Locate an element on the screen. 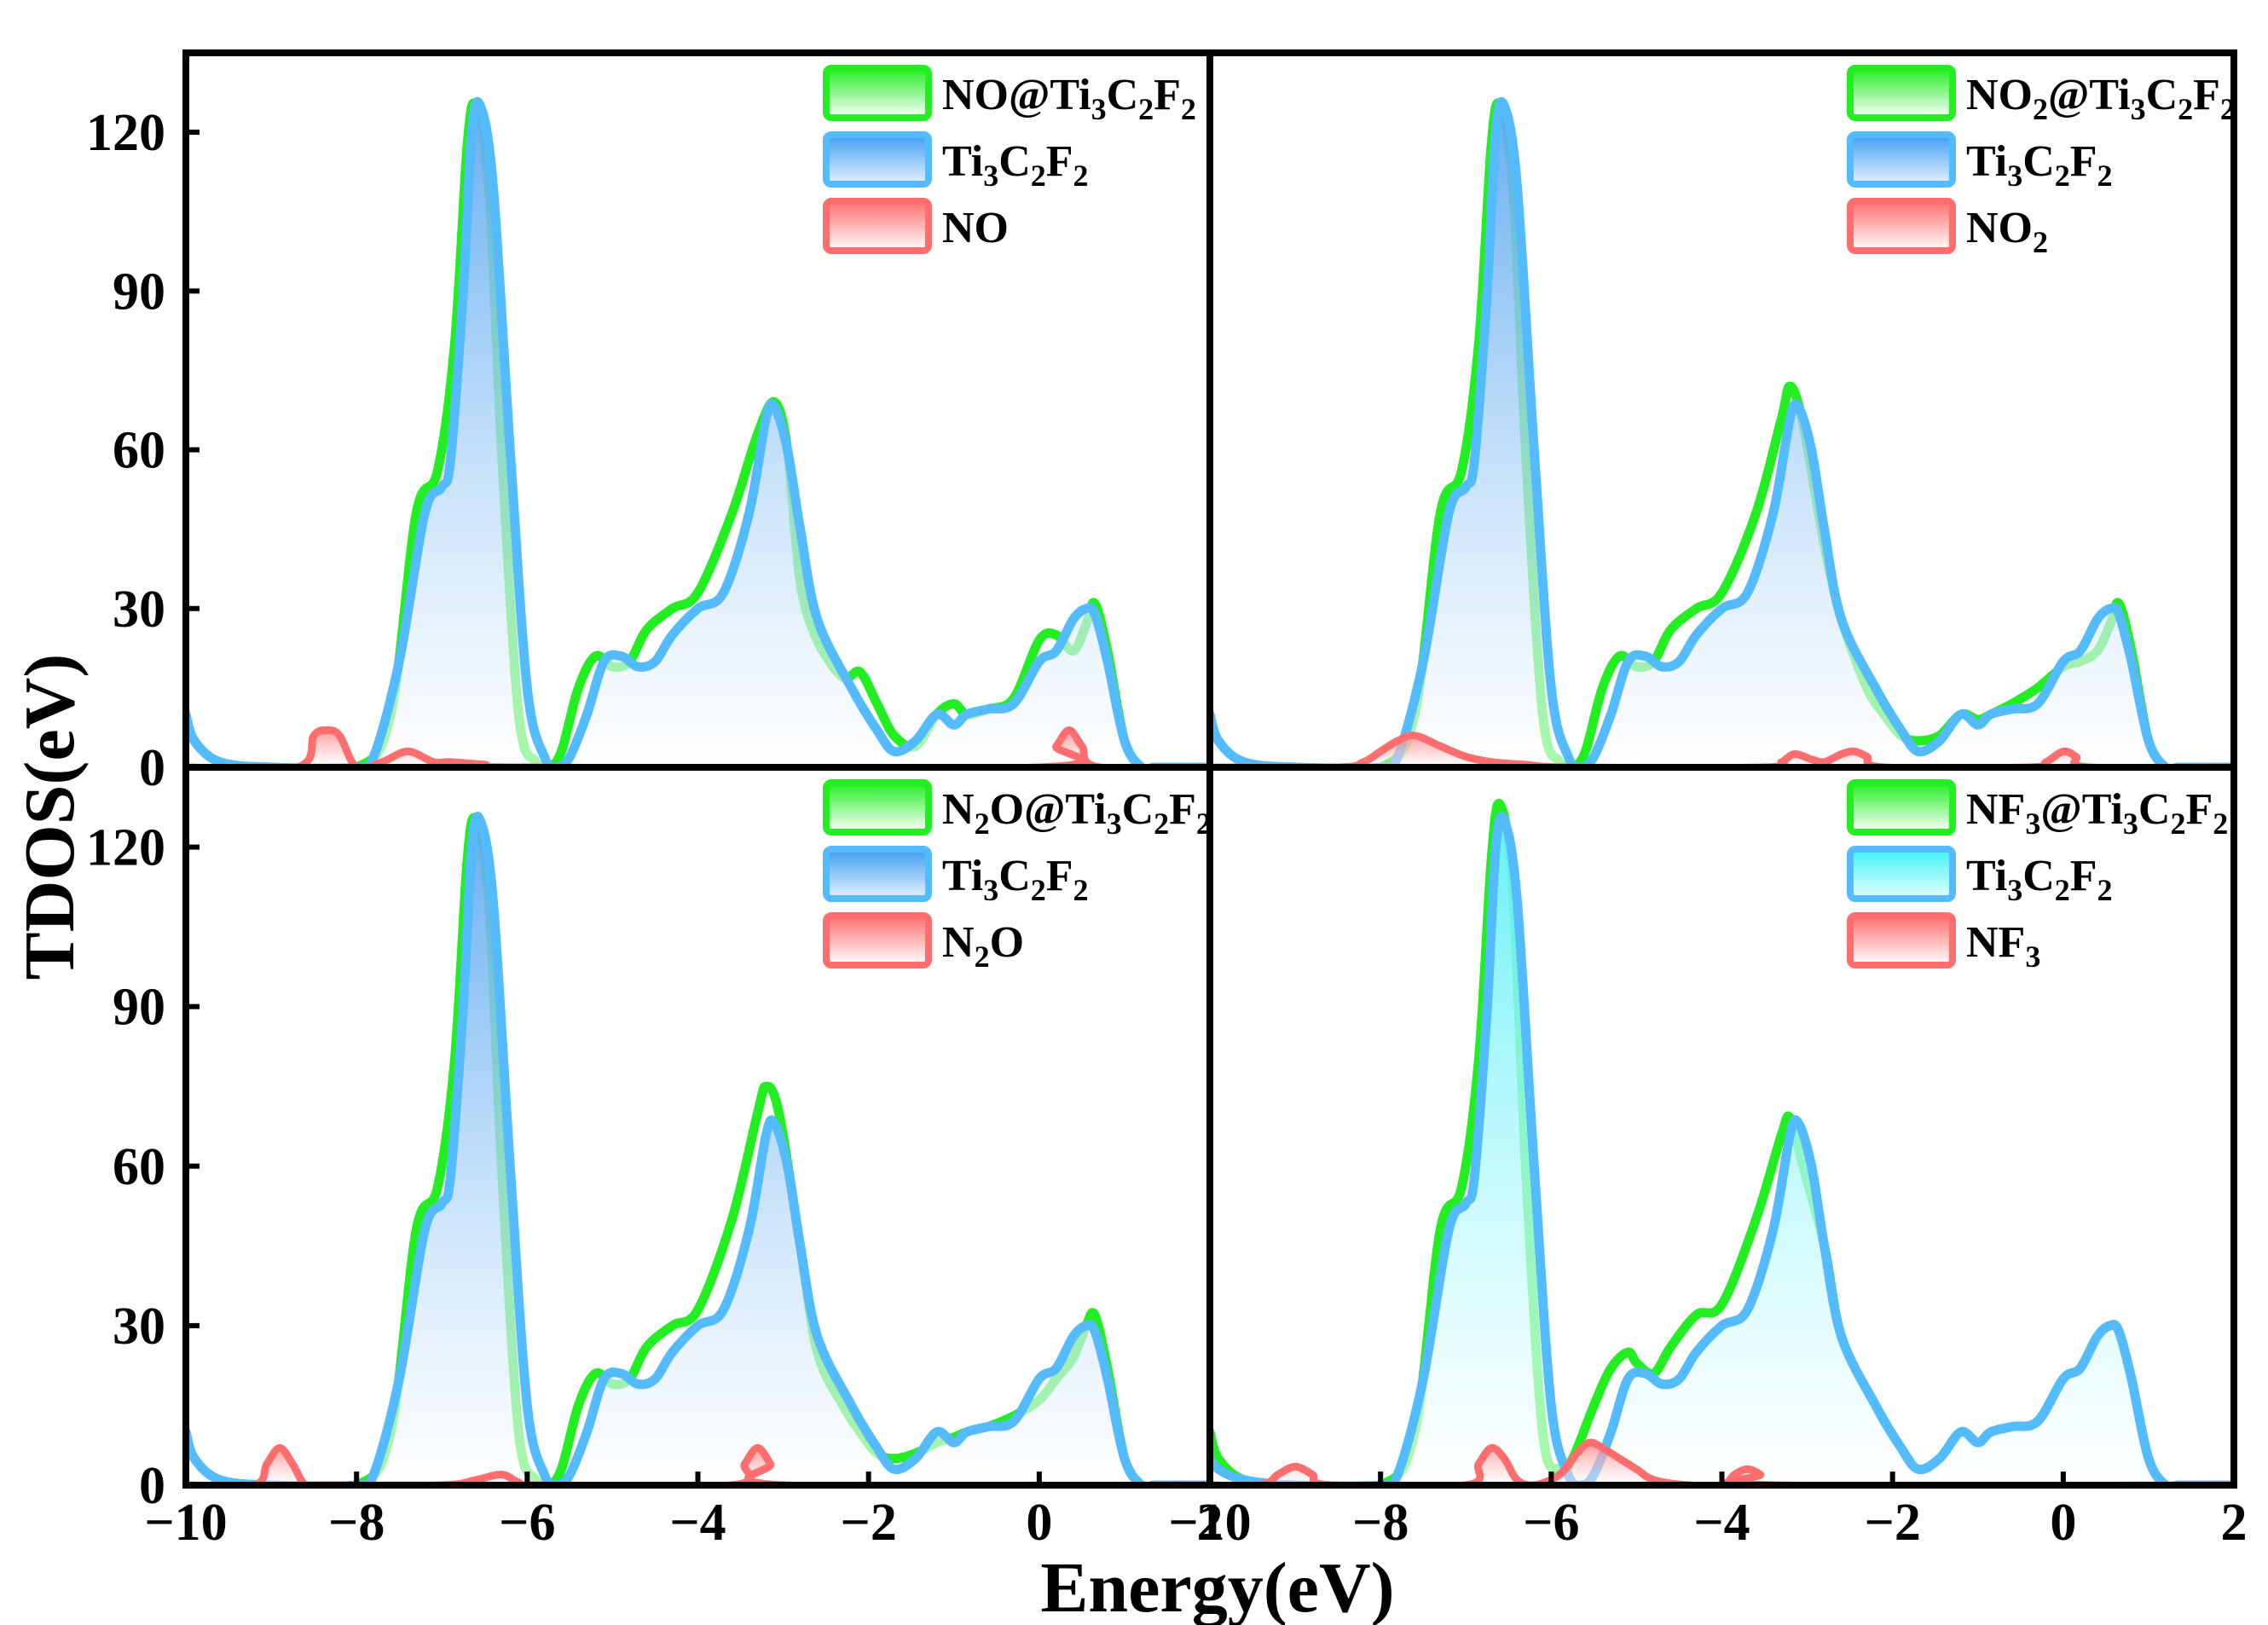 The width and height of the screenshot is (2268, 1625). x-axis-title: Energy(eV) is located at coordinates (1217, 1586).